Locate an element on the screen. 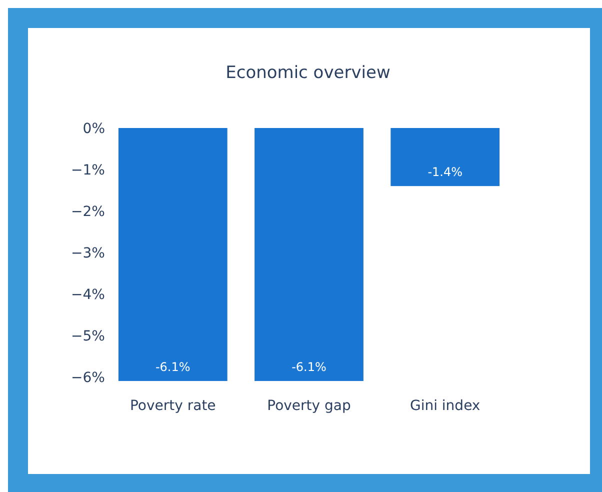 This screenshot has height=492, width=602. y-tick-label: 0% is located at coordinates (93, 129).